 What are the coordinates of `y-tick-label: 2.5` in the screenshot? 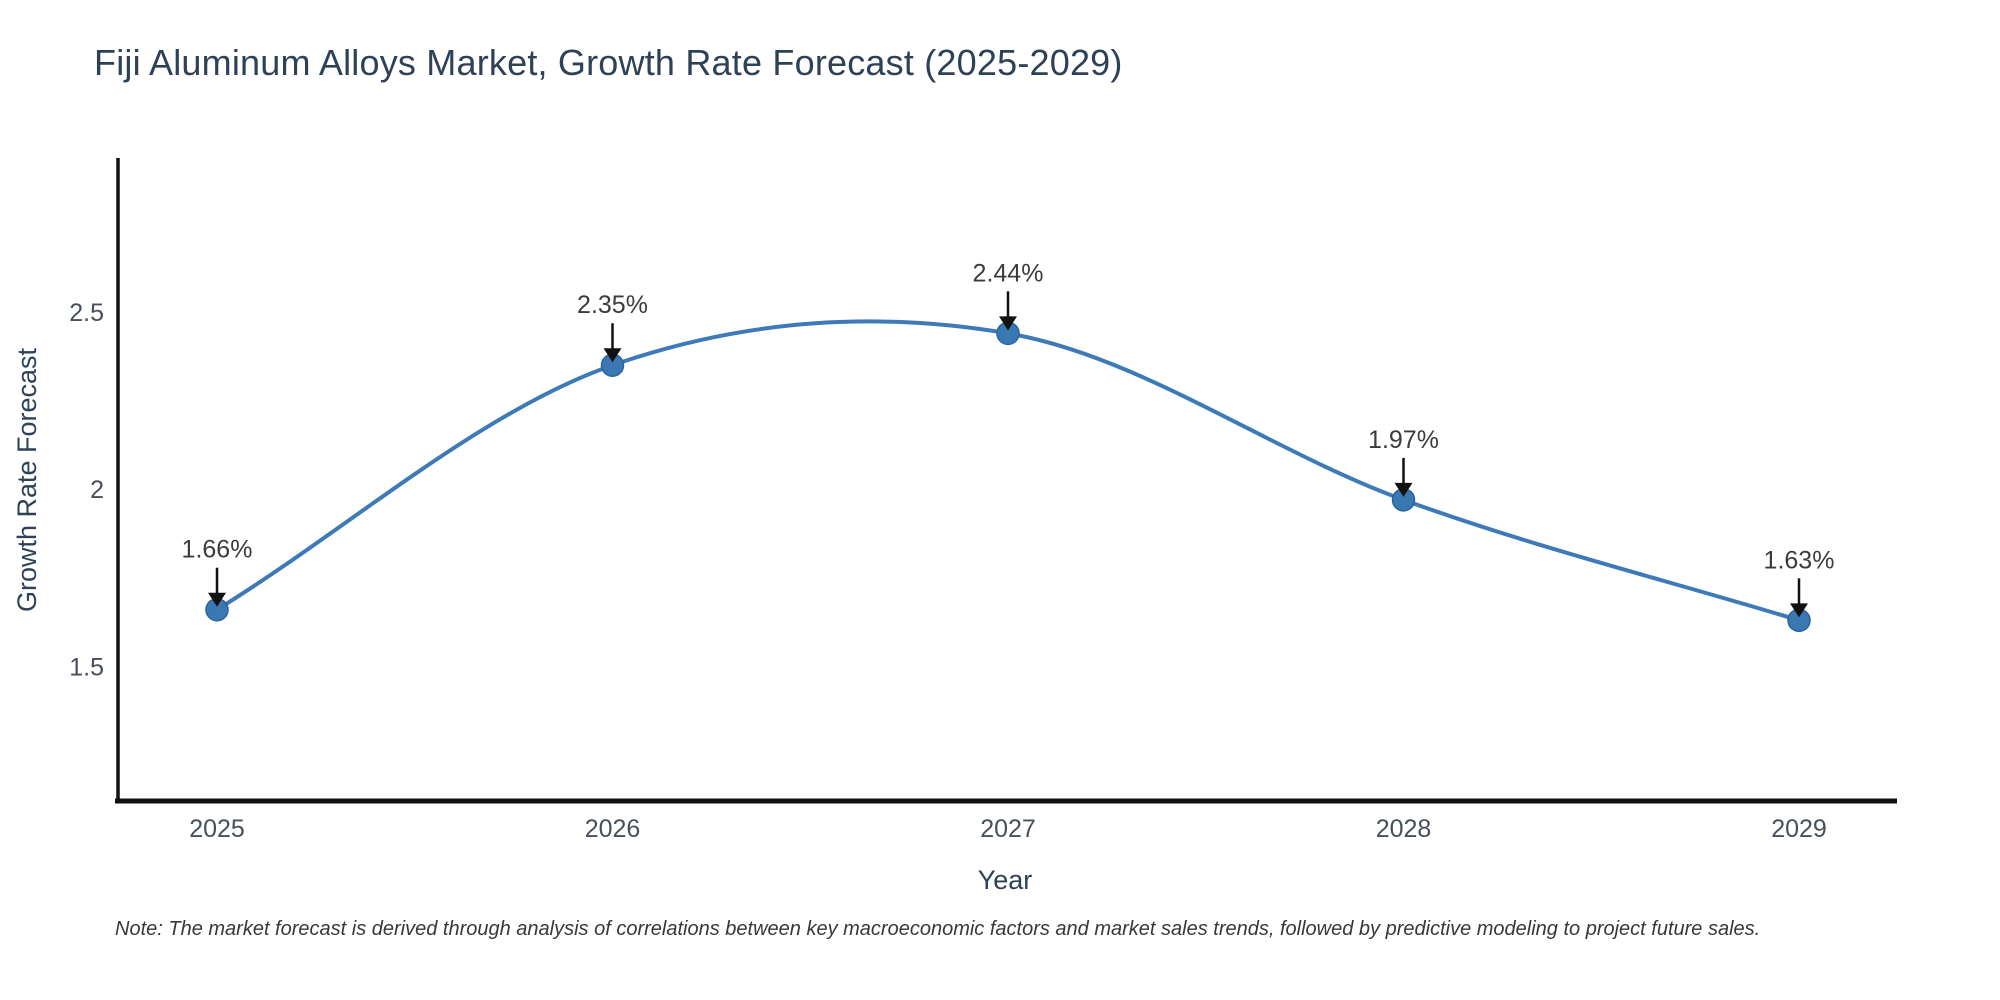 It's located at (86, 313).